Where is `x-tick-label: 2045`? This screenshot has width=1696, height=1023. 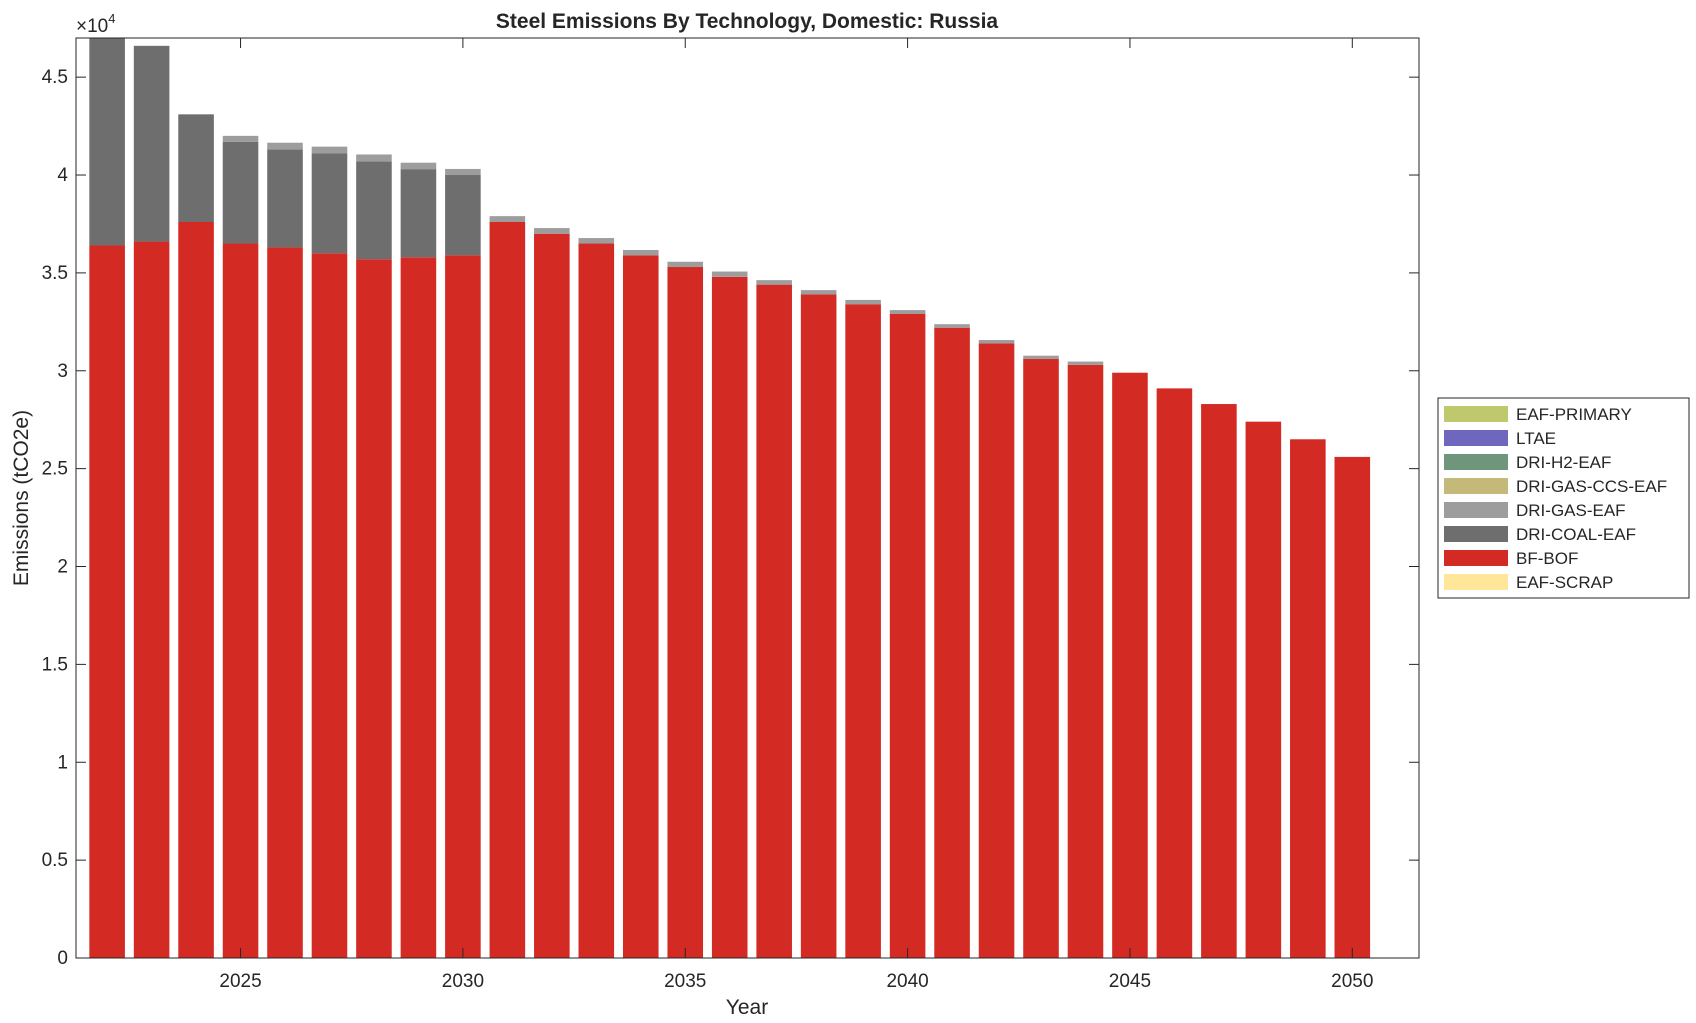 x-tick-label: 2045 is located at coordinates (1130, 981).